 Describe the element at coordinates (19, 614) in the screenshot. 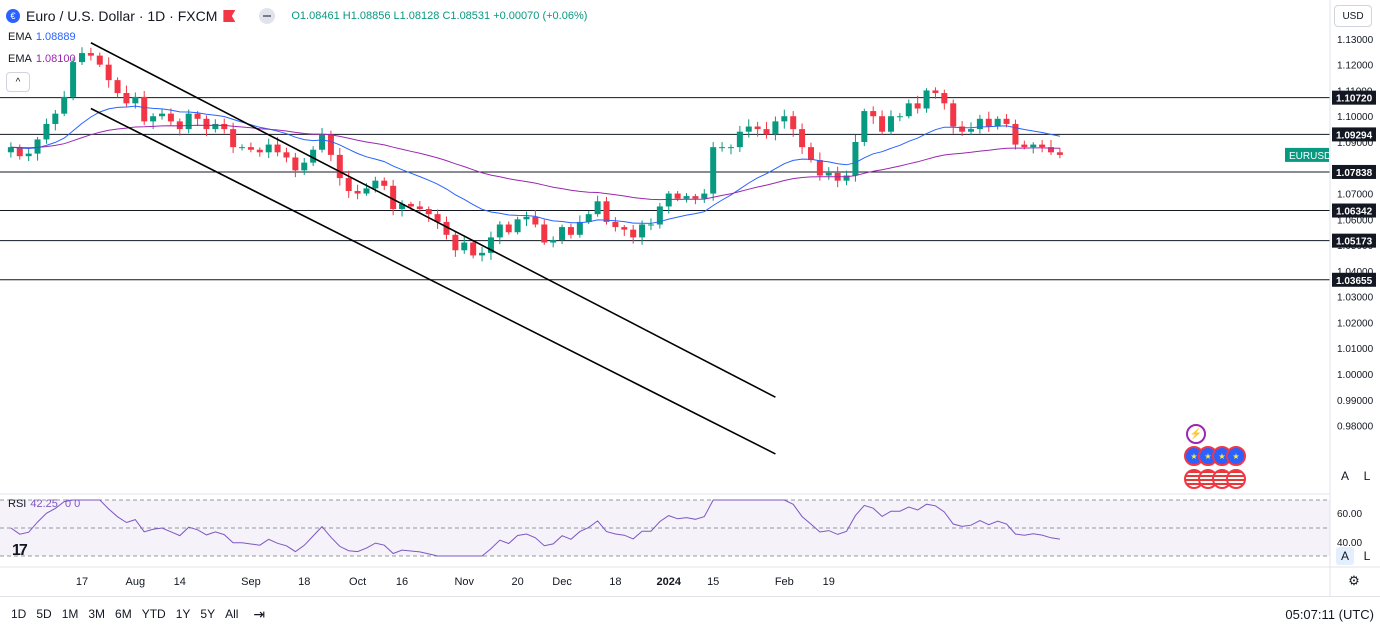

I see `range-1d: 1D` at that location.